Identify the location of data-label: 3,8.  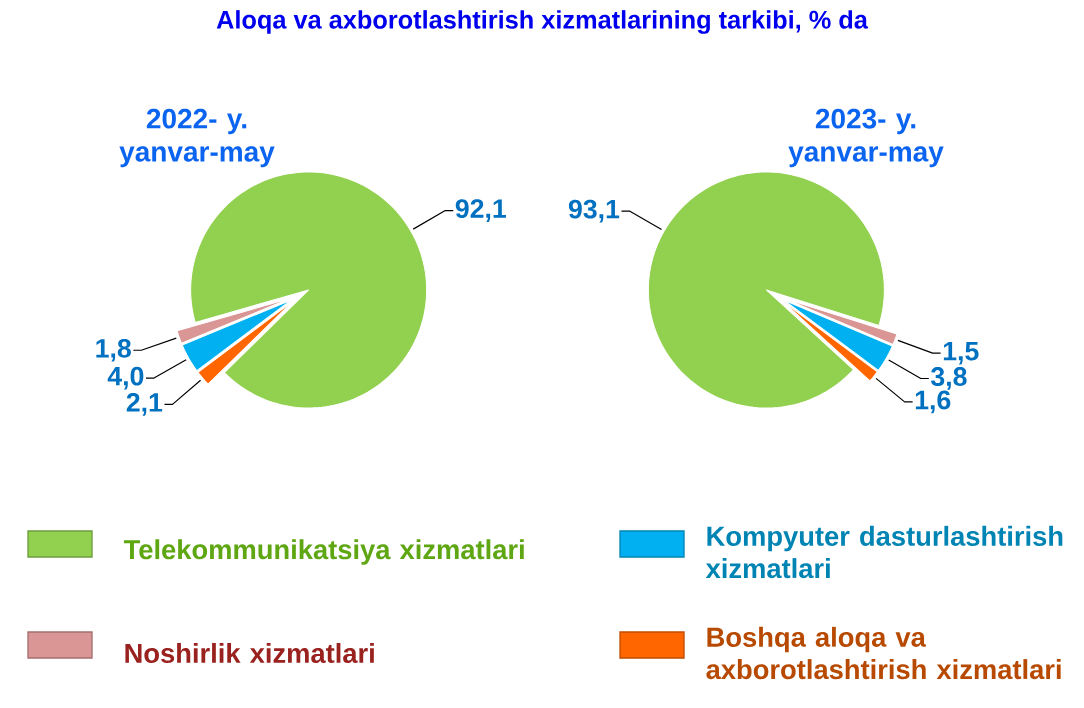
(949, 378).